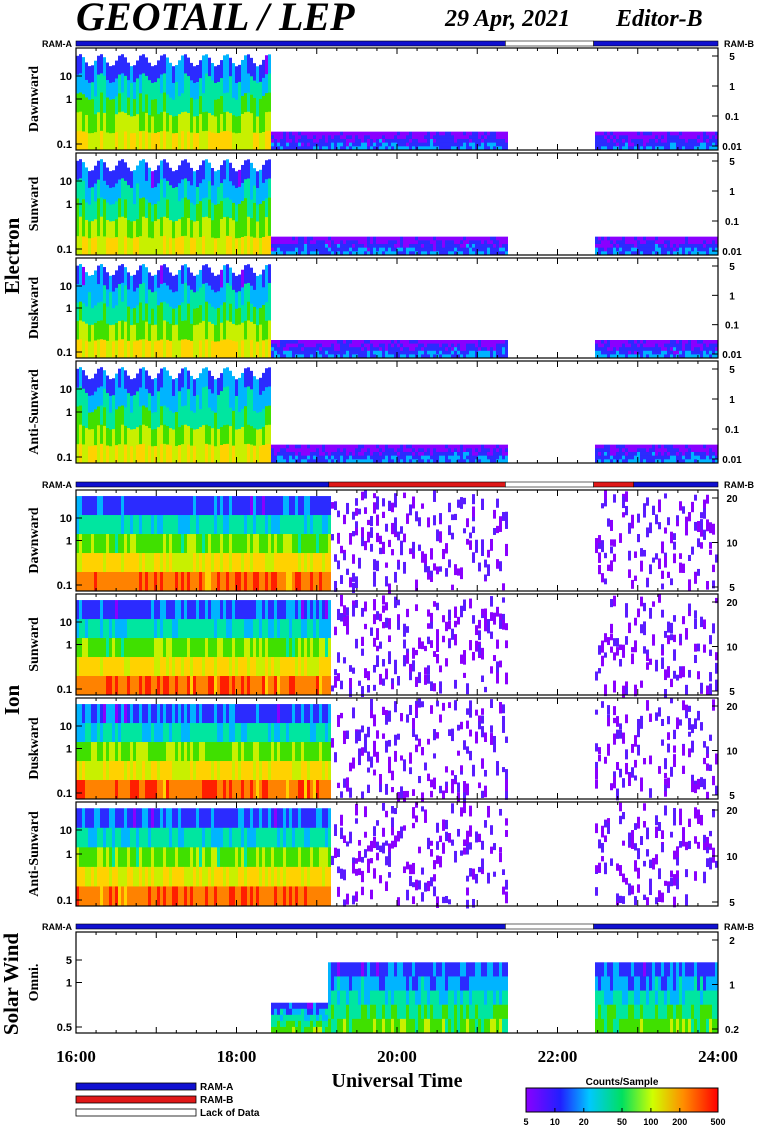  I want to click on x-tick-label-18: 18:00, so click(237, 1056).